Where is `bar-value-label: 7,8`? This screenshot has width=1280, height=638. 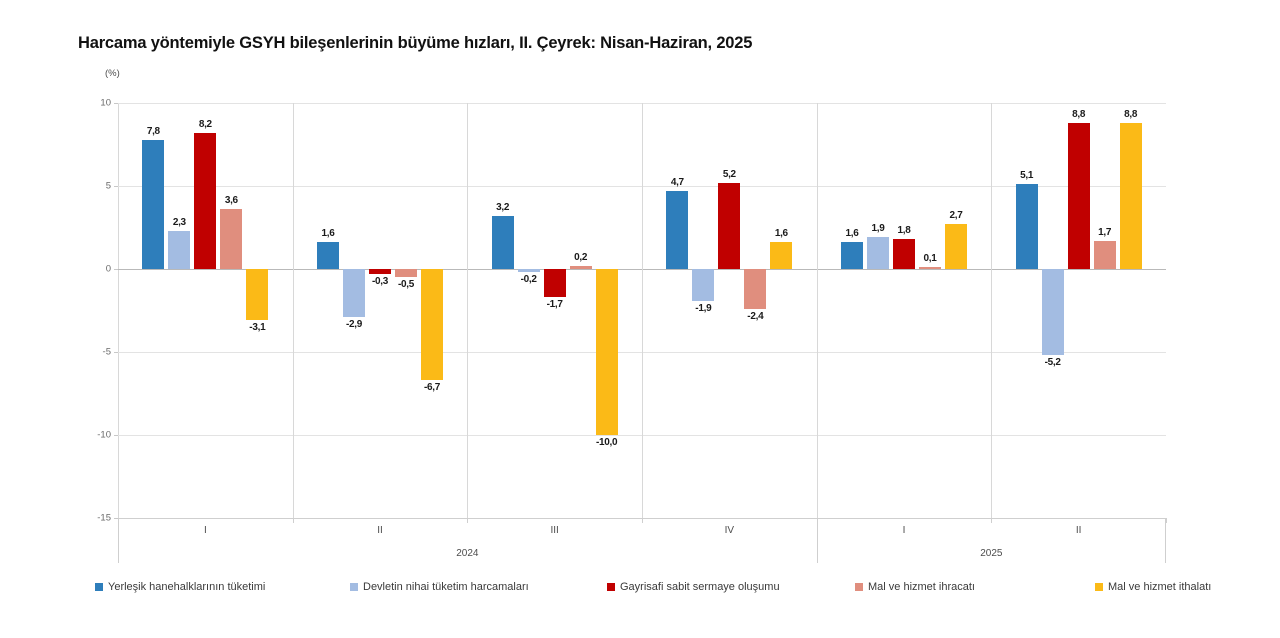
bar-value-label: 7,8 is located at coordinates (153, 131).